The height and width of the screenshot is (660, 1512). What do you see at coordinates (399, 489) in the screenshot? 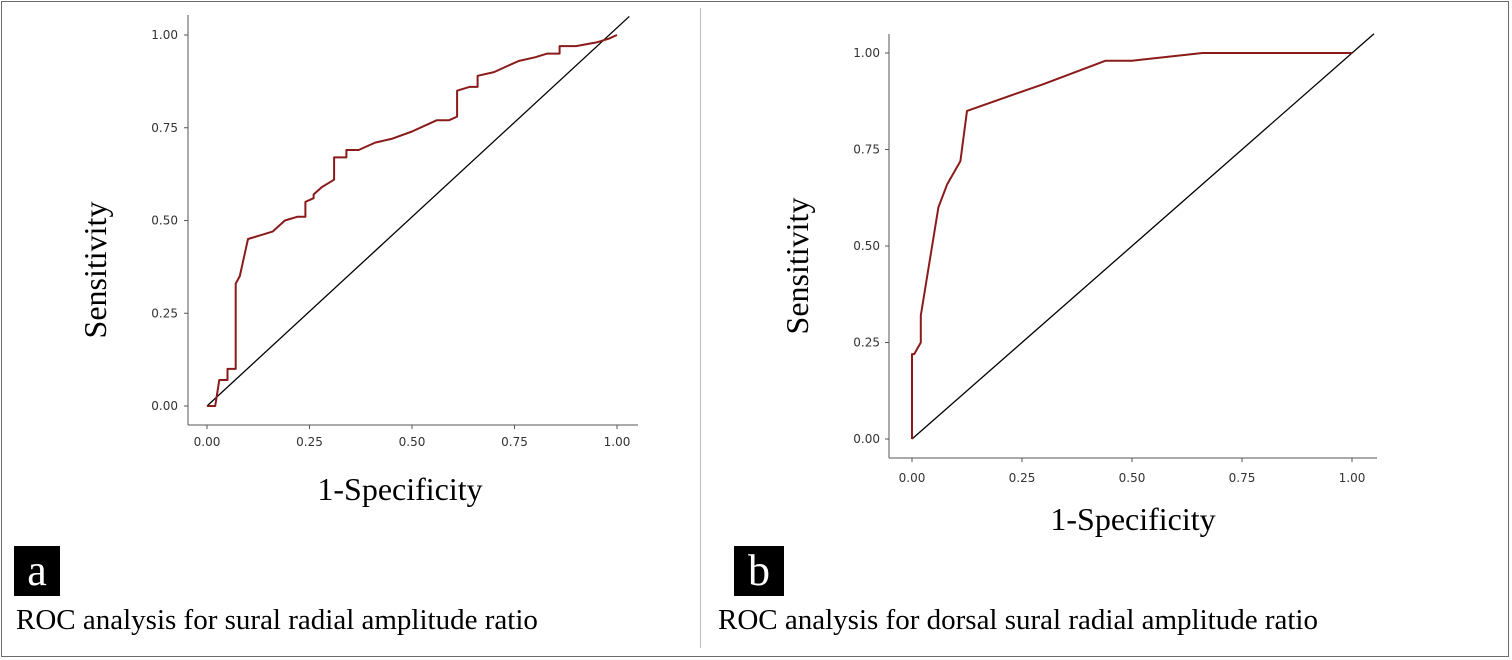
I see `x-axis-title-a: 1-Specificity` at bounding box center [399, 489].